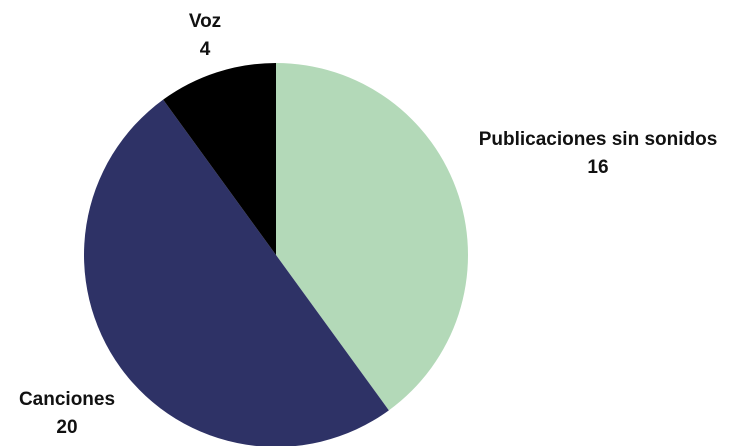 The image size is (735, 446). What do you see at coordinates (205, 49) in the screenshot?
I see `slice-value: 4` at bounding box center [205, 49].